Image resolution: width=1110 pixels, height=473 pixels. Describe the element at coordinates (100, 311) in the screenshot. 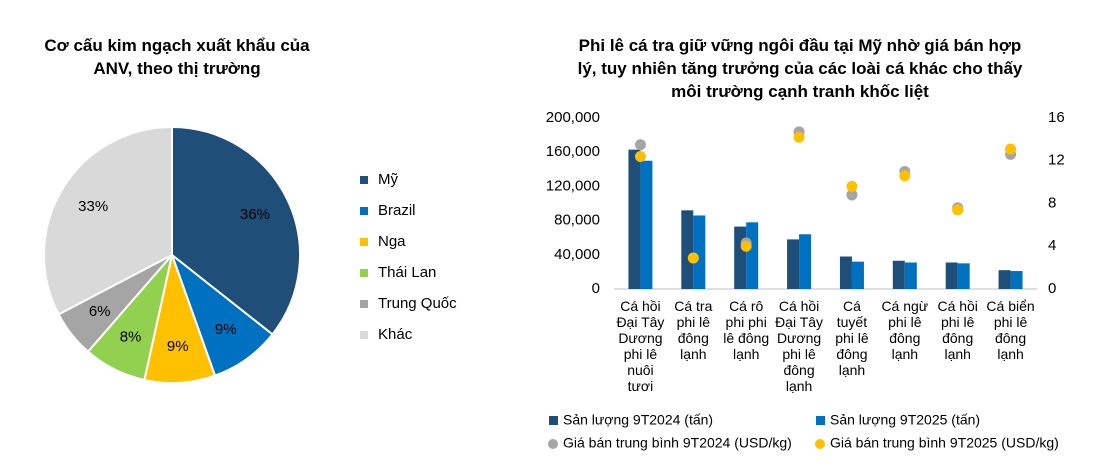

I see `slice-label: 6%` at that location.